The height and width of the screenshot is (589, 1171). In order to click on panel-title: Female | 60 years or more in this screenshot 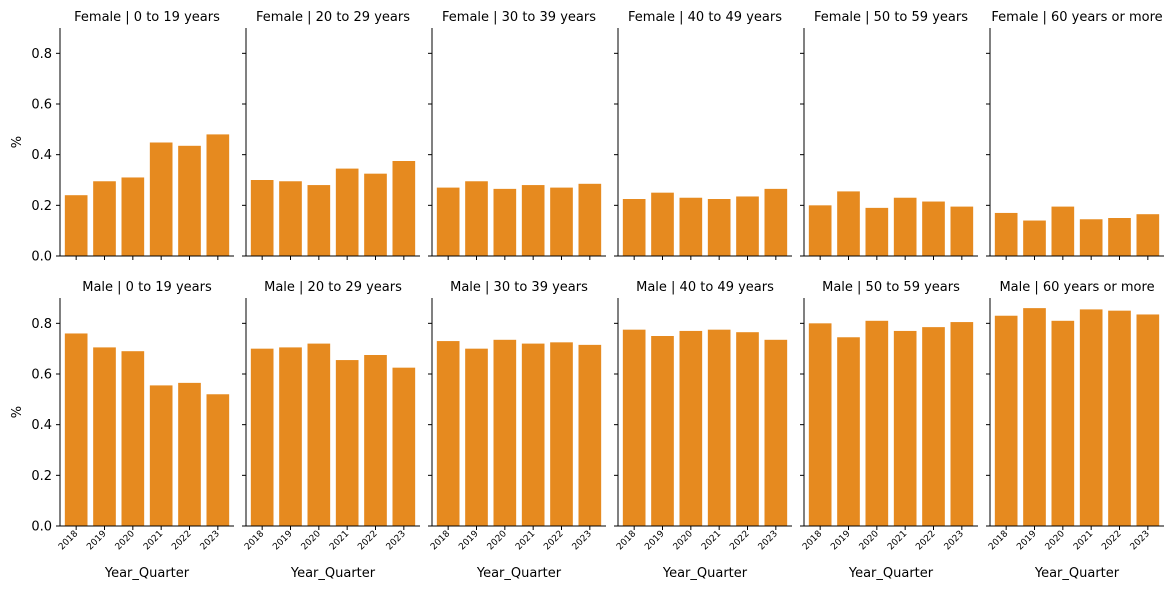, I will do `click(1076, 17)`.